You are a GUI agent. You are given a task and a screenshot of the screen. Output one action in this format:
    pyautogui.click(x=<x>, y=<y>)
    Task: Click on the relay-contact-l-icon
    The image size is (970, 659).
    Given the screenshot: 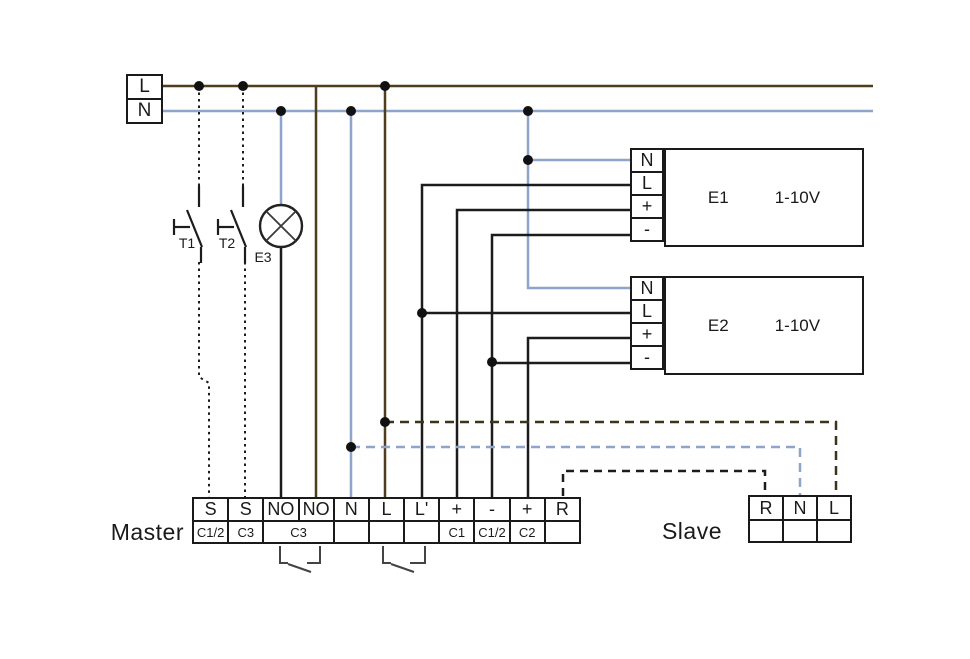 What is the action you would take?
    pyautogui.click(x=404, y=559)
    